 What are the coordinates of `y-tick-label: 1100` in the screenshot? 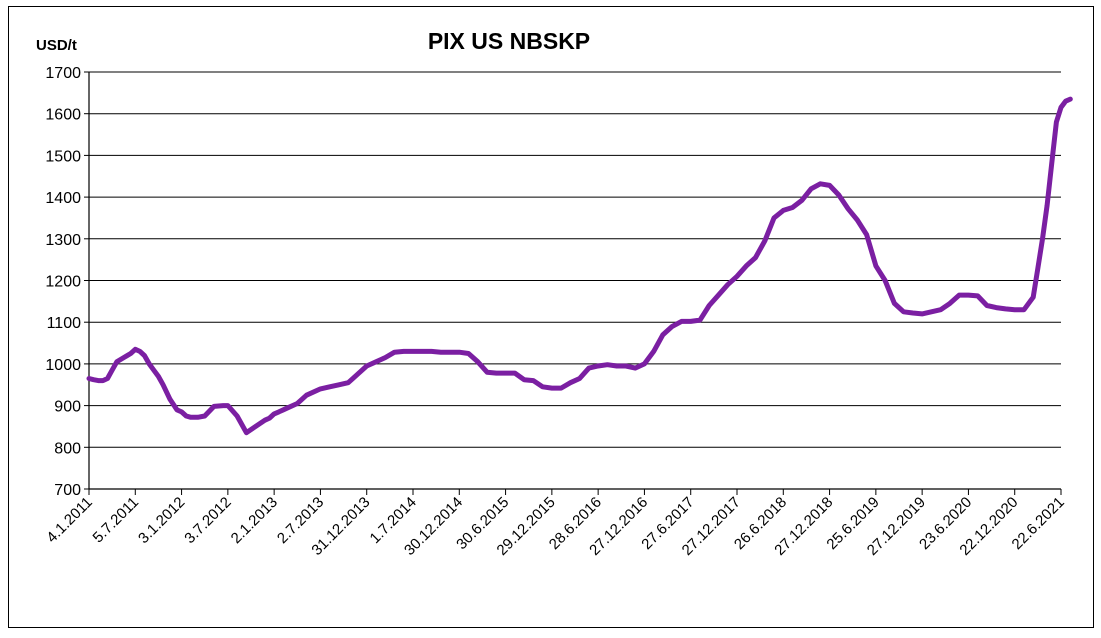 It's located at (64, 323).